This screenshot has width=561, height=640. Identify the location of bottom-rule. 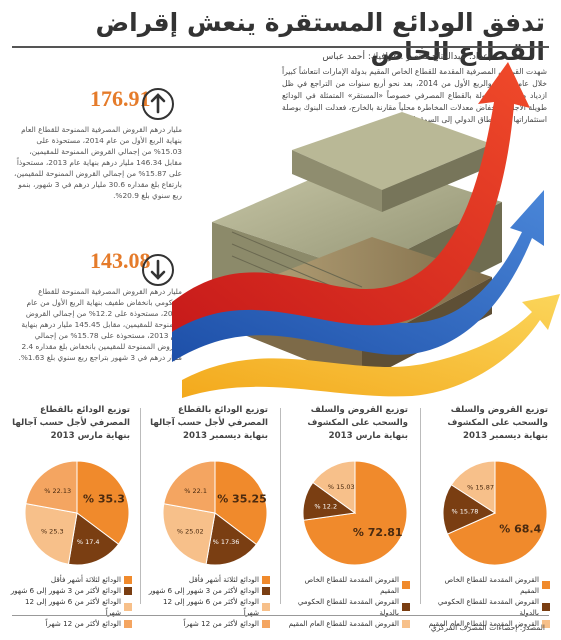
(280, 615).